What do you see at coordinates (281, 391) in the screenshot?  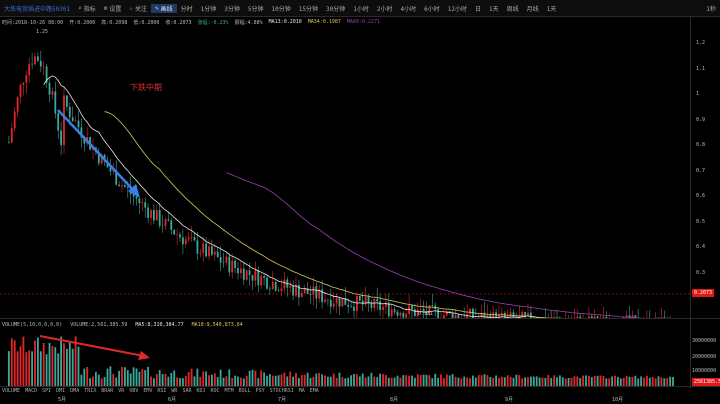 I see `indicator-tab: STOCHRSI` at bounding box center [281, 391].